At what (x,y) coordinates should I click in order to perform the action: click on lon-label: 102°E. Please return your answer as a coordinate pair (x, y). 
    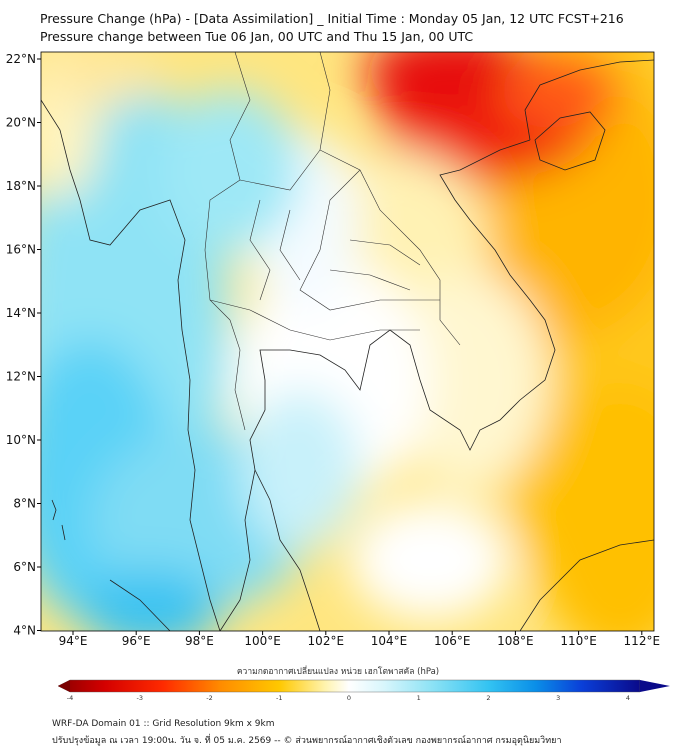
    Looking at the image, I should click on (326, 641).